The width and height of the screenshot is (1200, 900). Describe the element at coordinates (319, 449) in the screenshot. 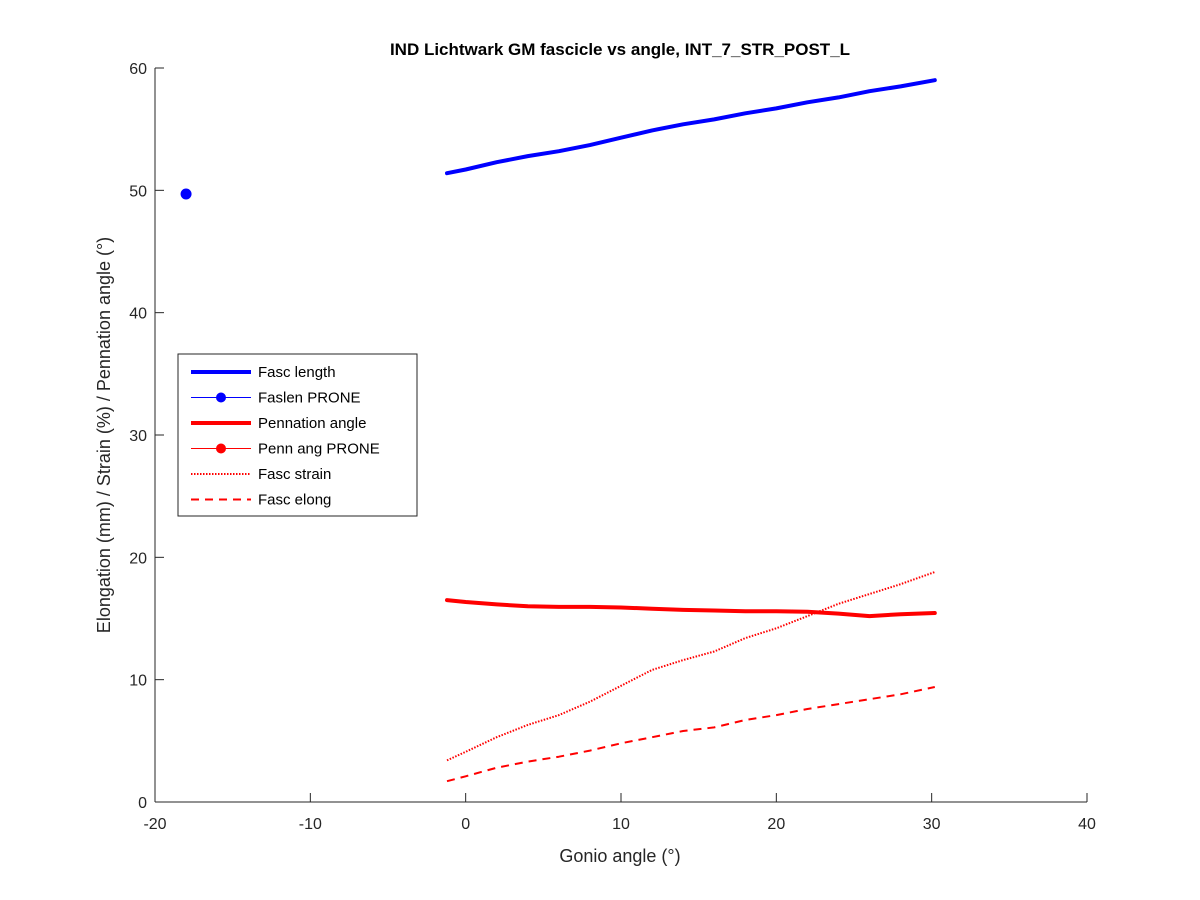

I see `legend-label-penn-ang-prone: Penn ang PRONE` at that location.